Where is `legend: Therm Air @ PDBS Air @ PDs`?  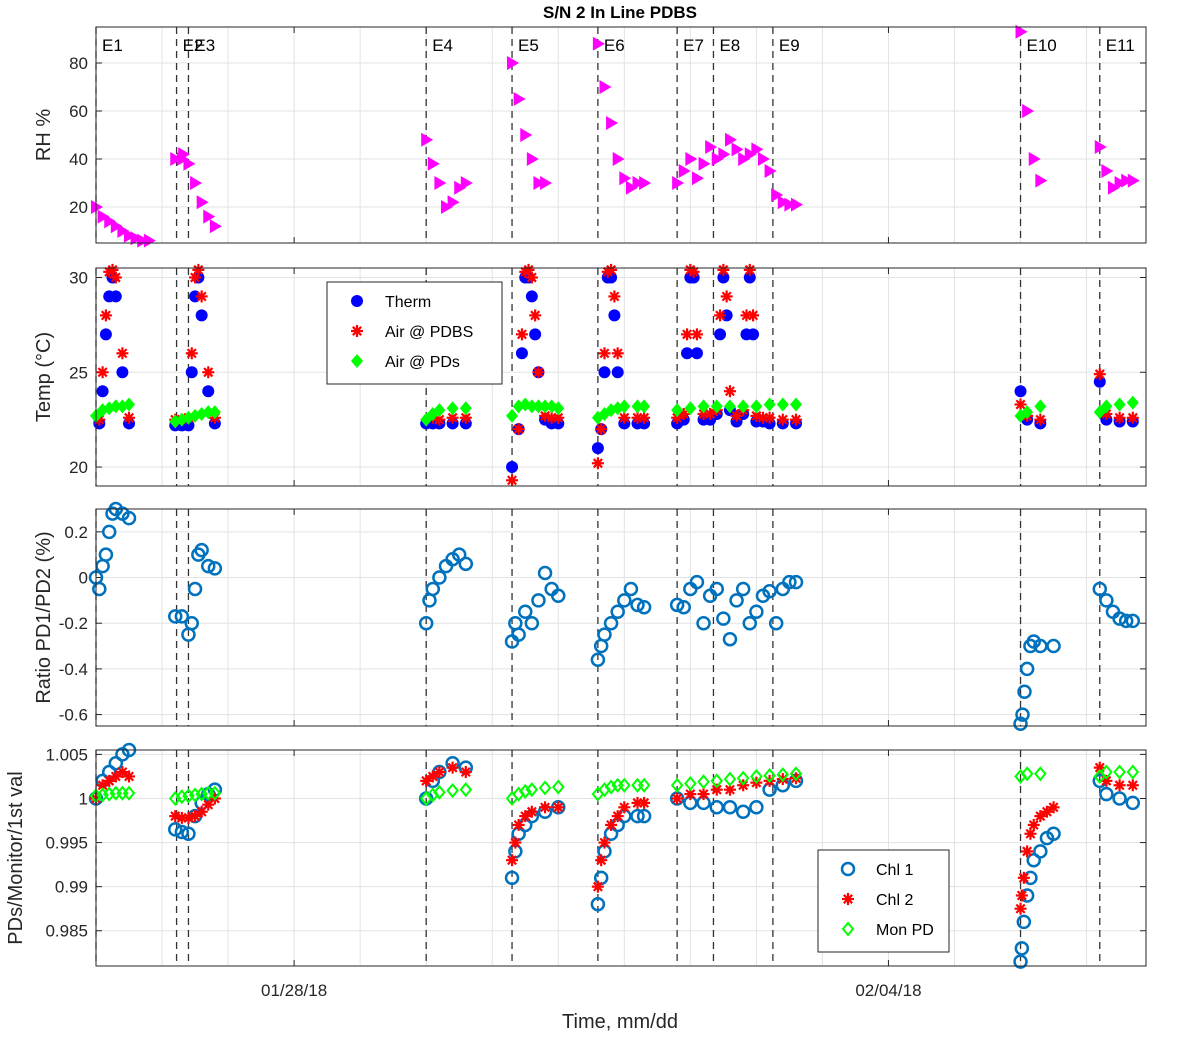
legend: Therm Air @ PDBS Air @ PDs is located at coordinates (414, 333).